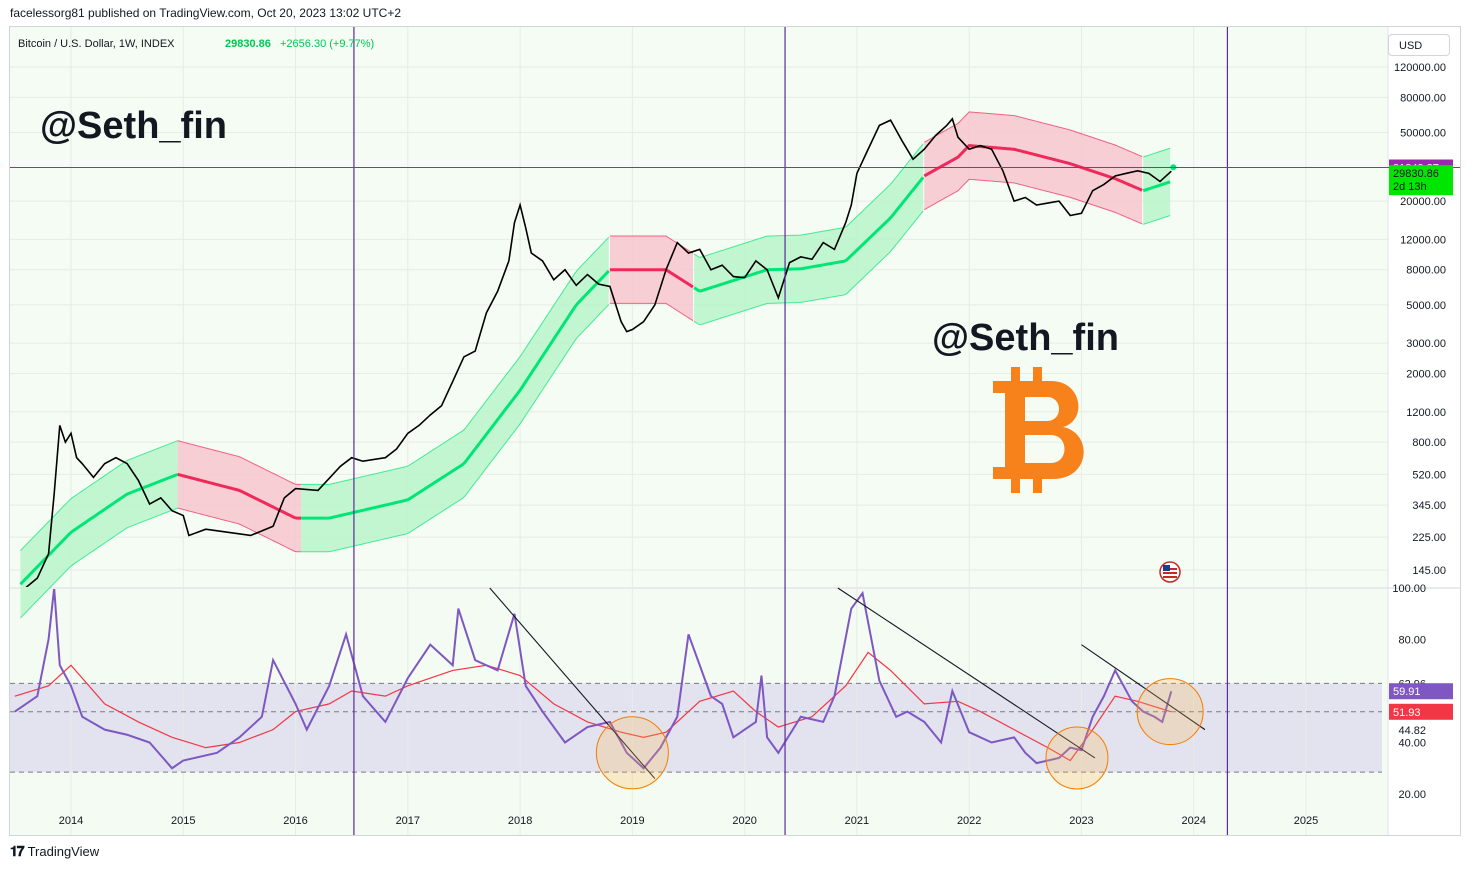 This screenshot has width=1467, height=869. Describe the element at coordinates (1412, 641) in the screenshot. I see `rsi-tick-label: 80.00` at that location.